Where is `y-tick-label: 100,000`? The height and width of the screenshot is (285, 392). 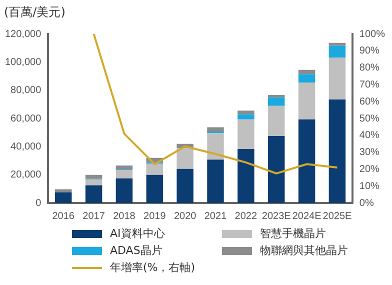
y-tick-label: 100,000 is located at coordinates (23, 62).